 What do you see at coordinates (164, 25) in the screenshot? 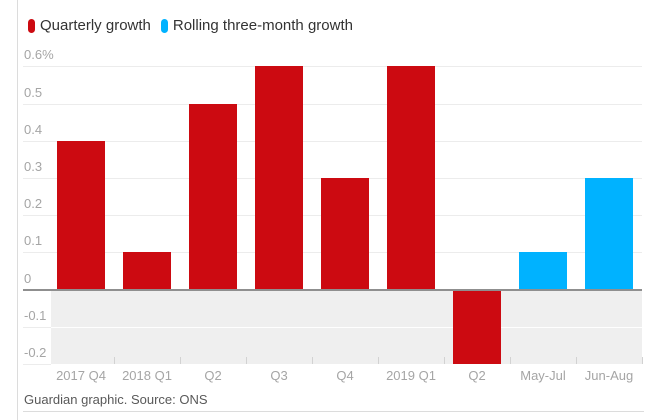
I see `legend-swatch-blue-icon` at bounding box center [164, 25].